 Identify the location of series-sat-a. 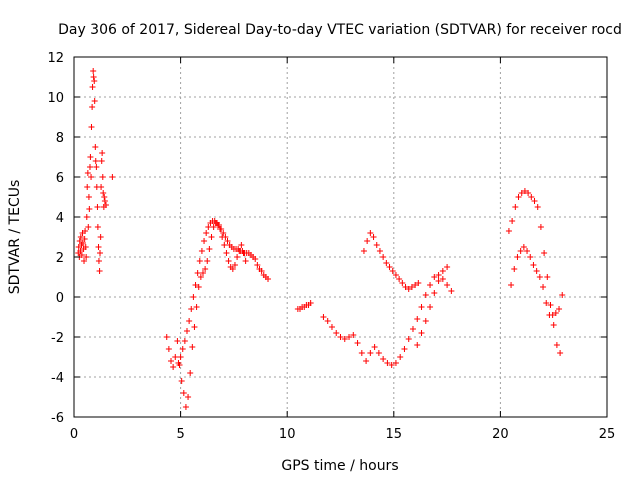
(95, 171).